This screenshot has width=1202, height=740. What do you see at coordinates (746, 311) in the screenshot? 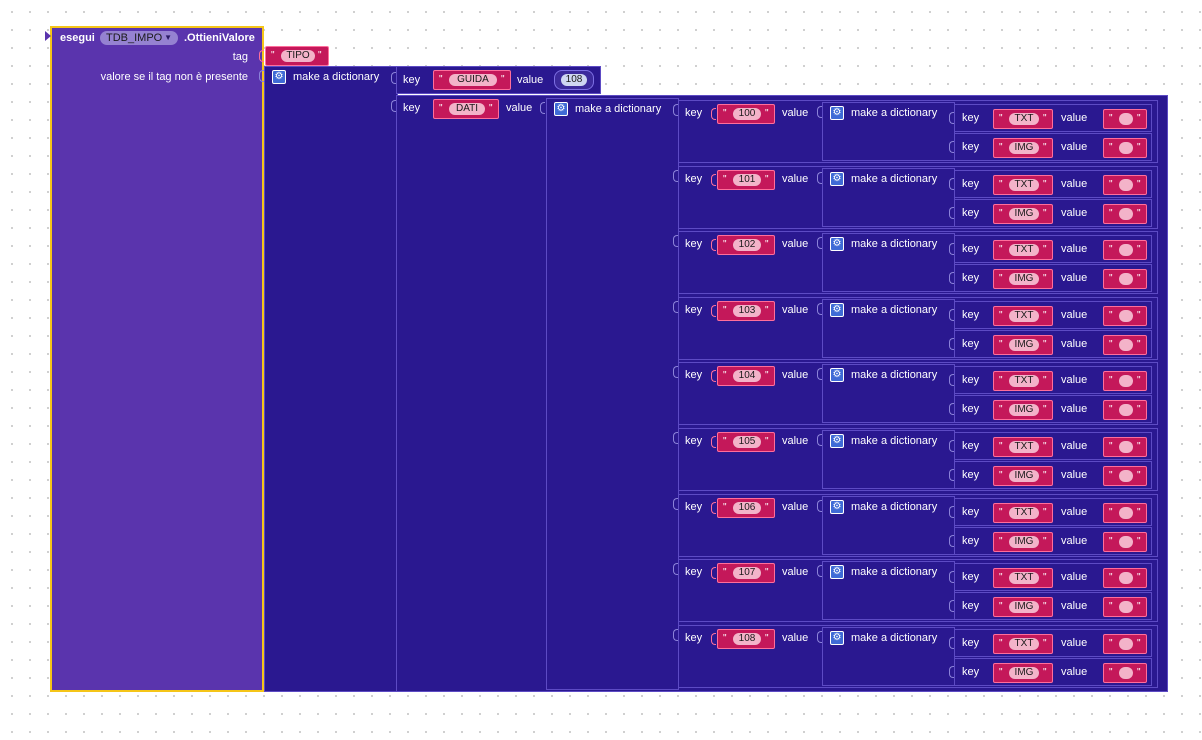
I see `text-block-entry-key: " 103 "` at bounding box center [746, 311].